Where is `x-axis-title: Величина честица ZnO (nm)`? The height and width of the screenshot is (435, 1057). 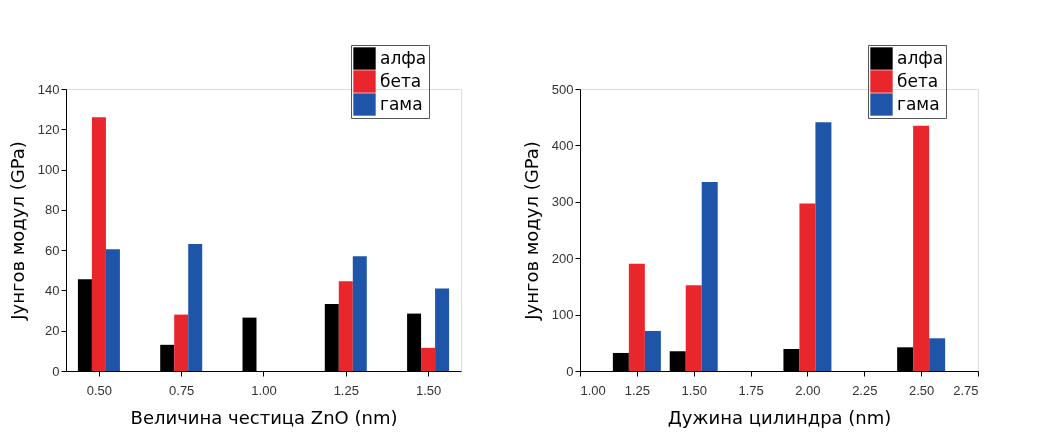 x-axis-title: Величина честица ZnO (nm) is located at coordinates (264, 417).